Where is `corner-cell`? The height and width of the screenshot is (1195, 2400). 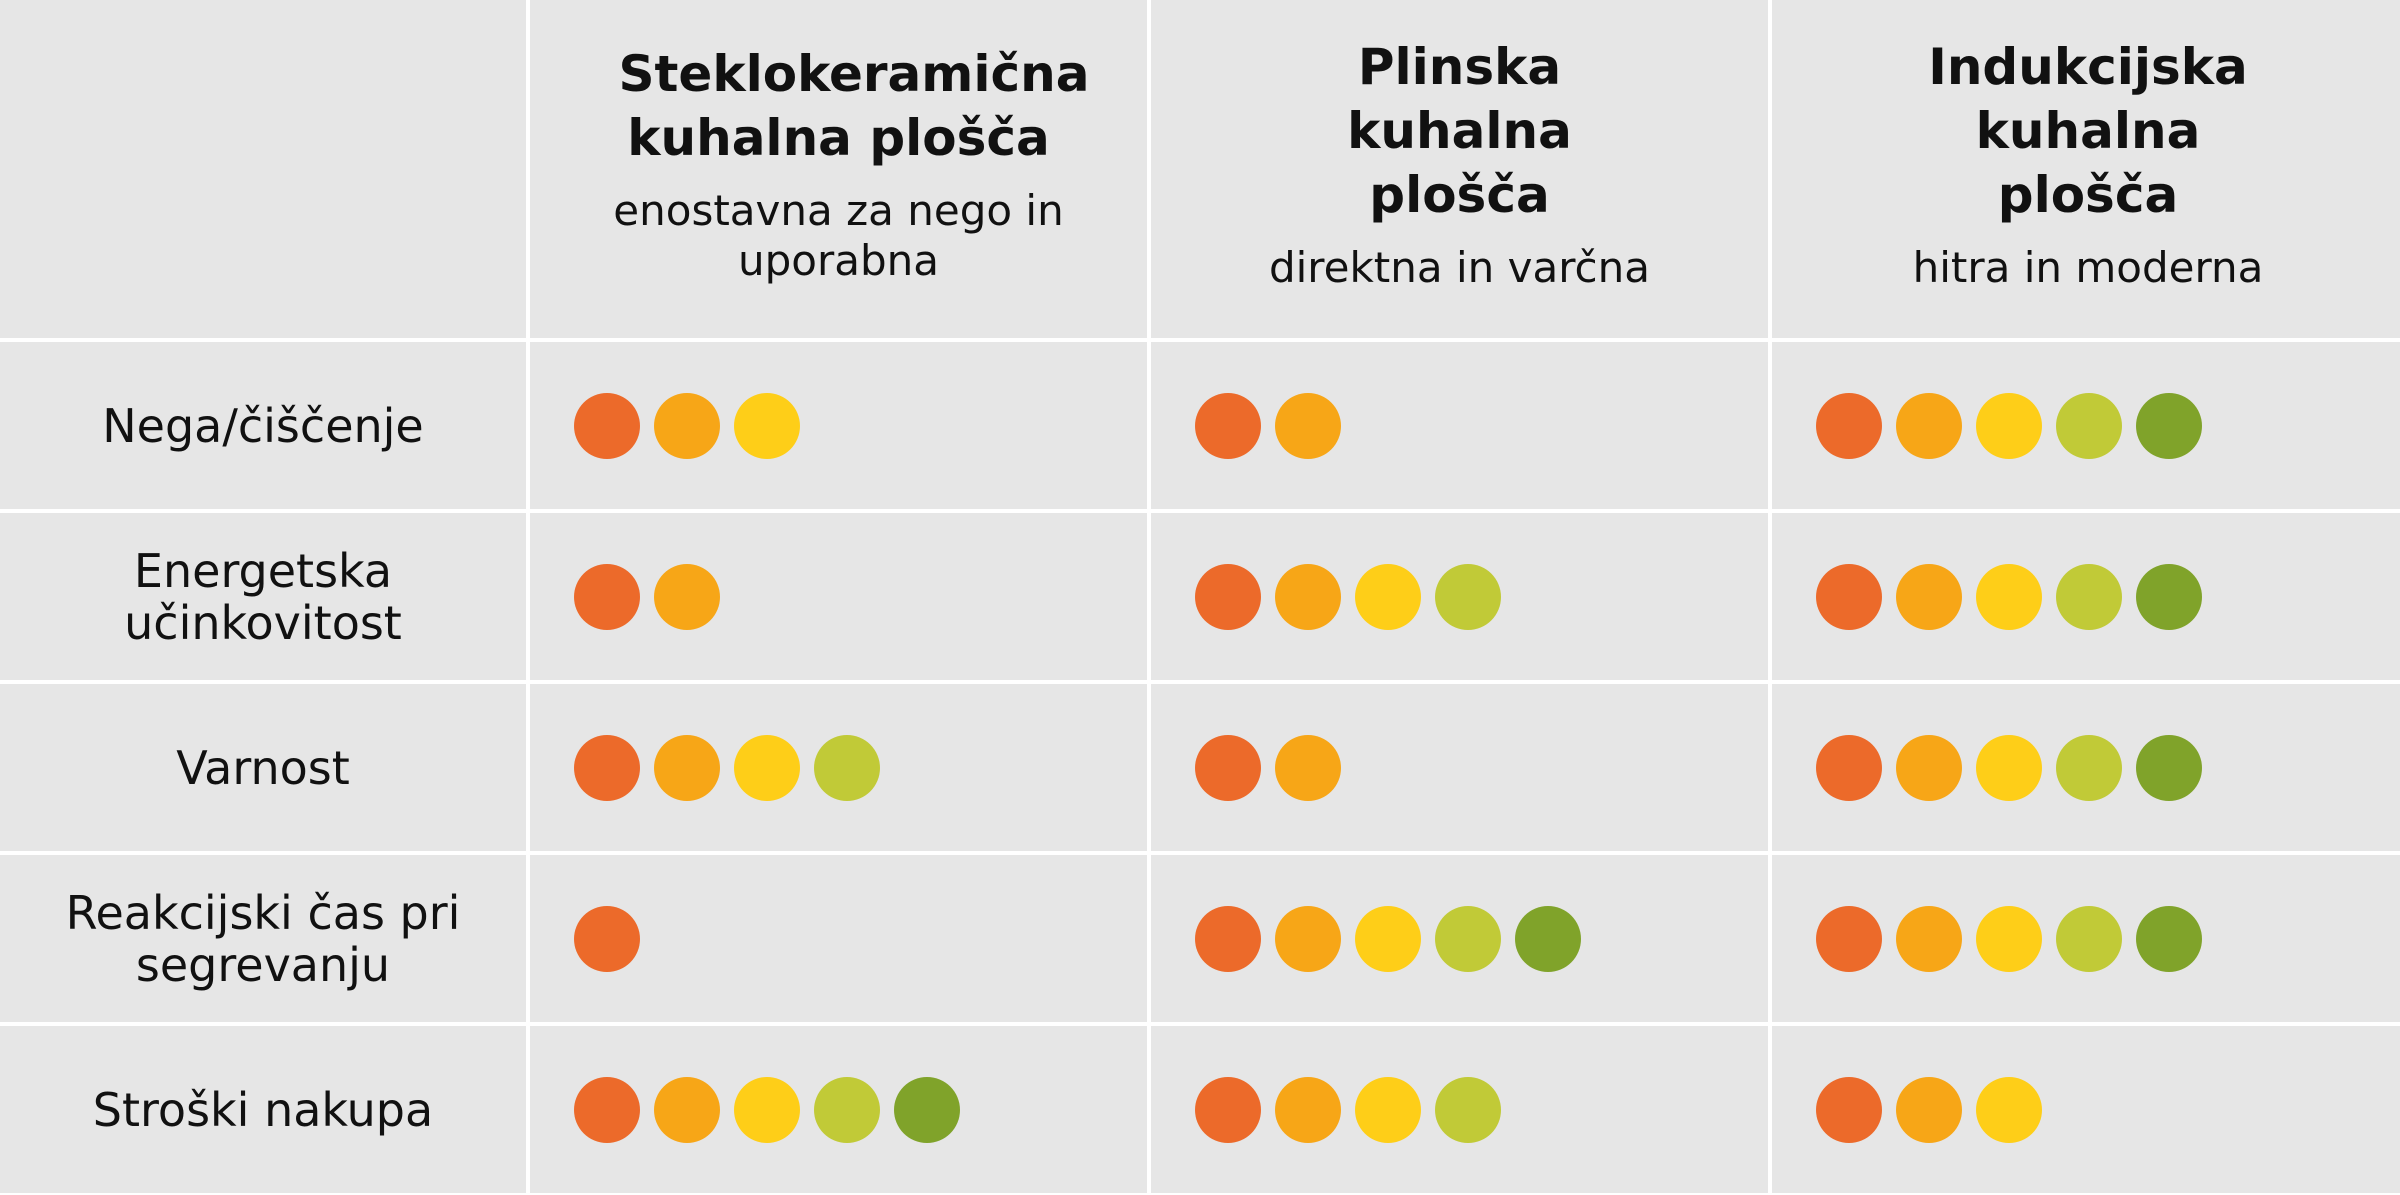 corner-cell is located at coordinates (263, 169).